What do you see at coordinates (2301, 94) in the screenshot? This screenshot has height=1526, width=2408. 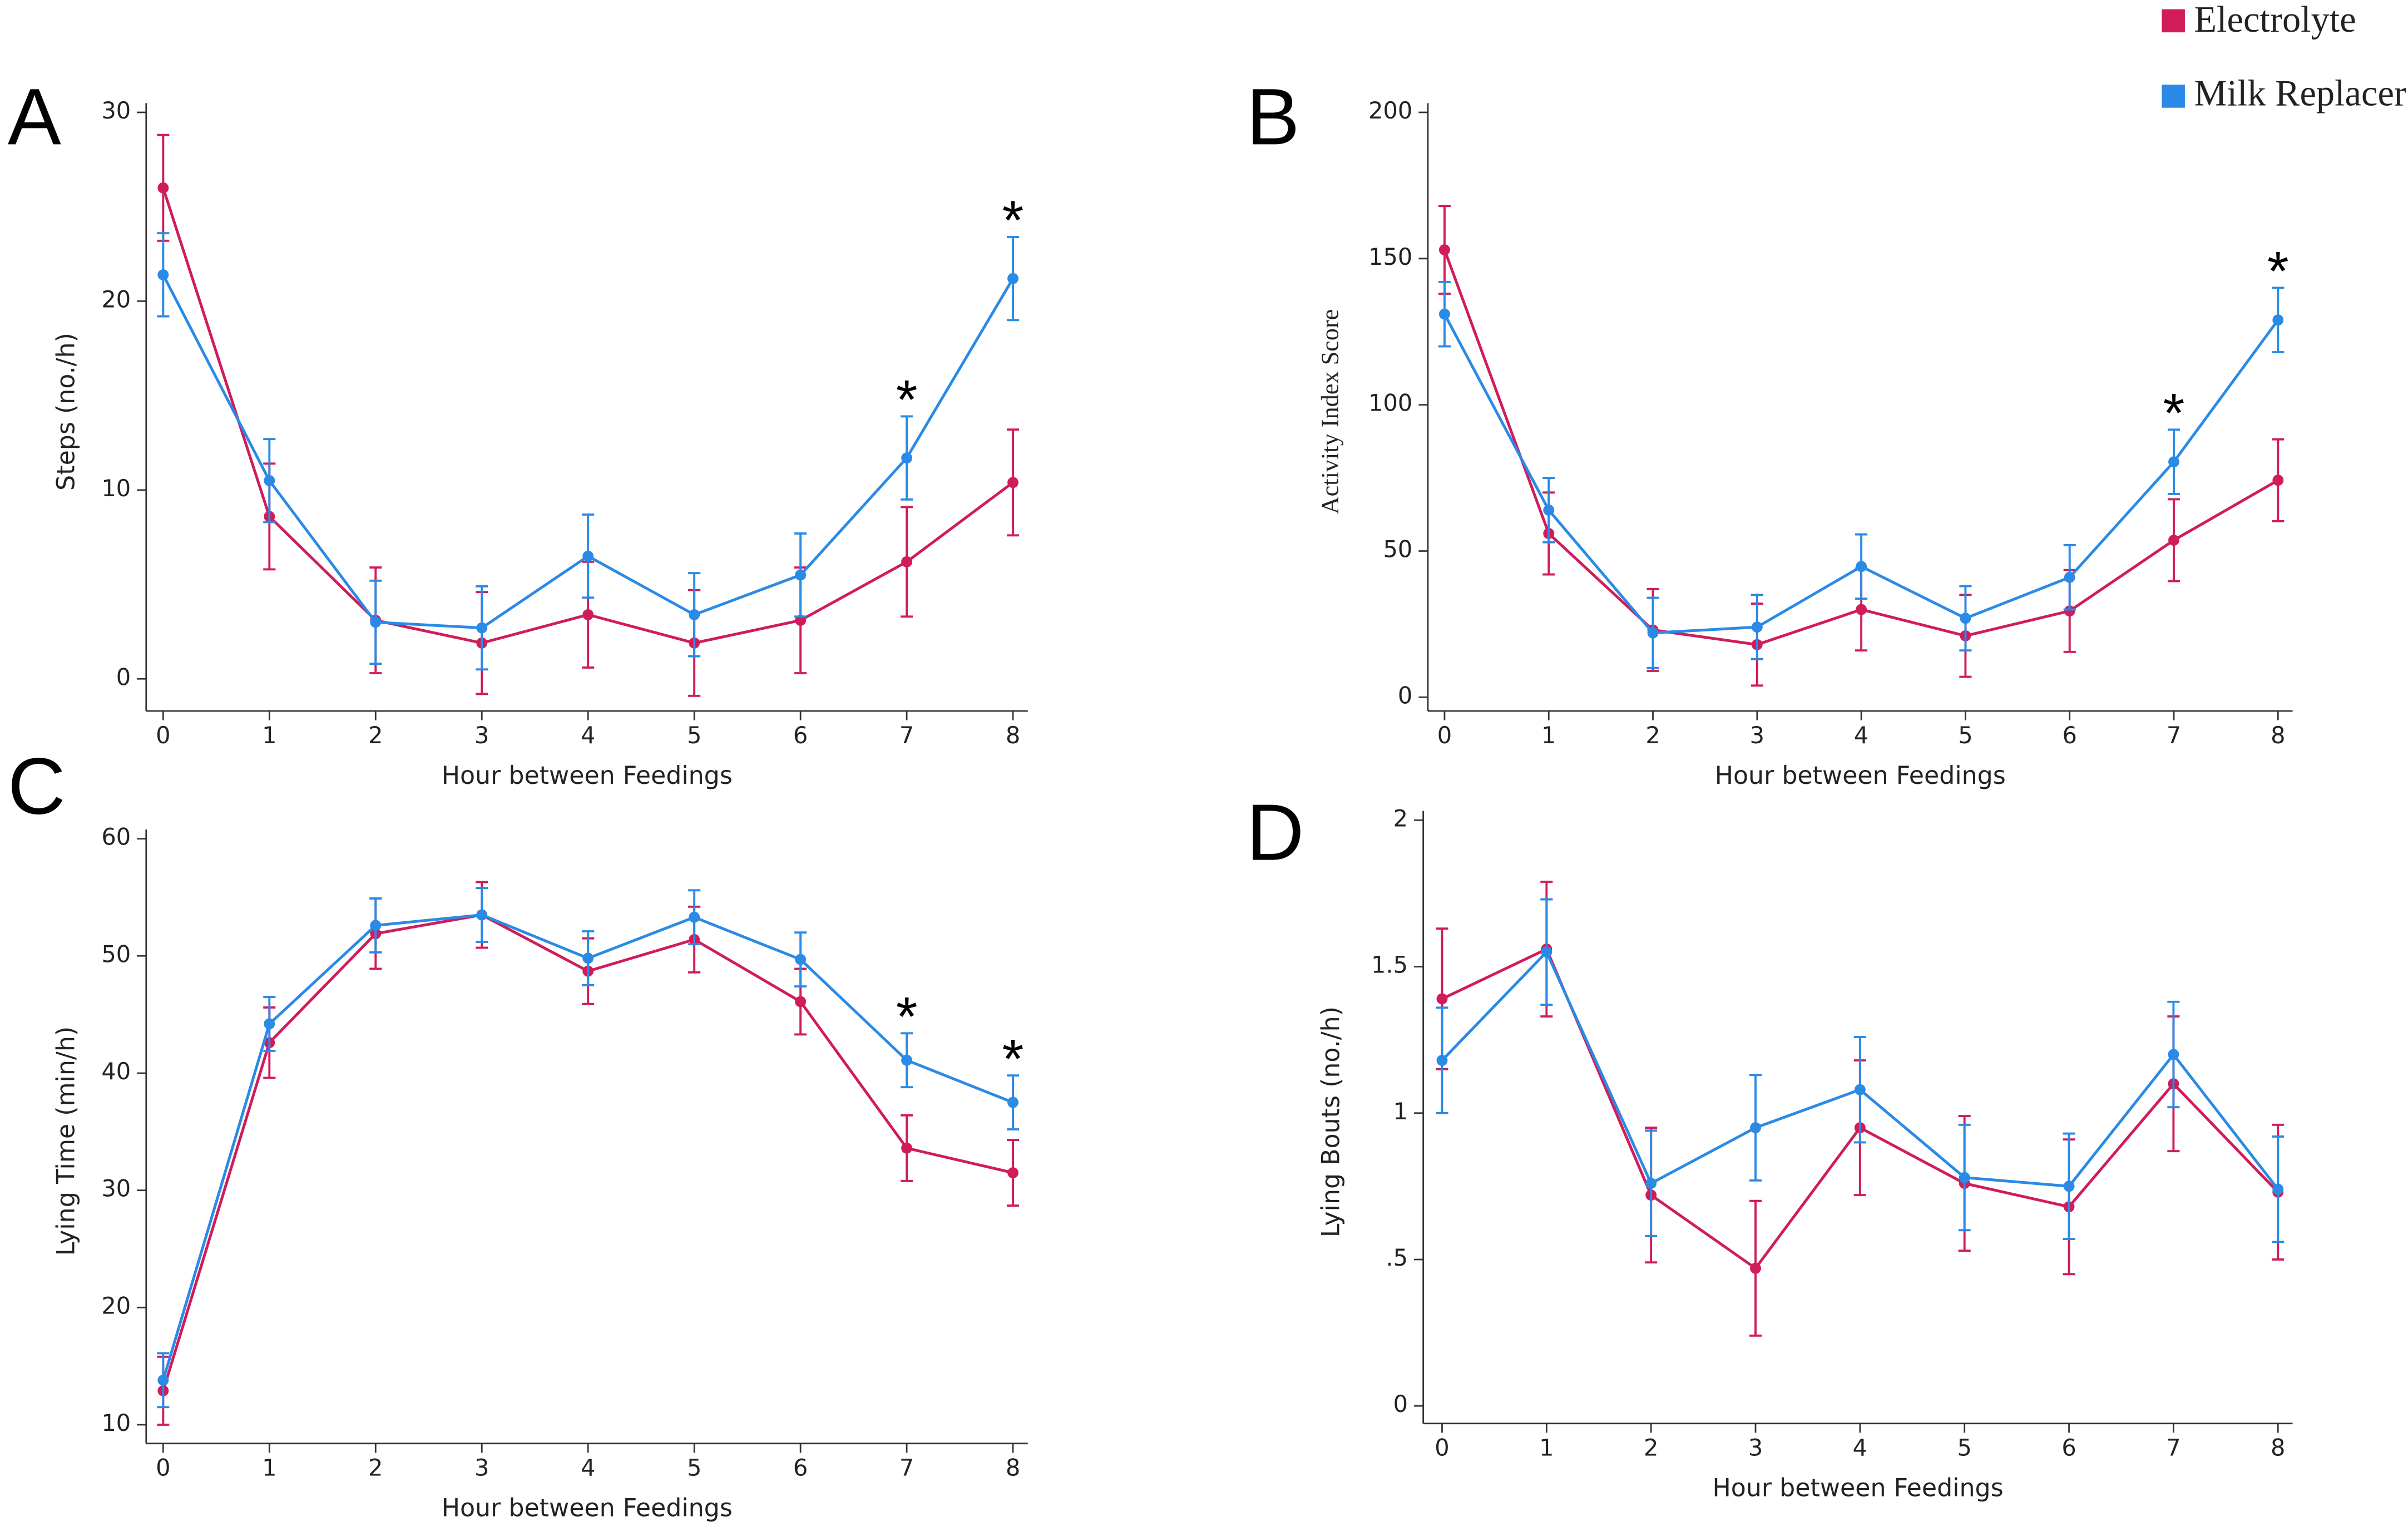 I see `legend-label: Milk Replacer` at bounding box center [2301, 94].